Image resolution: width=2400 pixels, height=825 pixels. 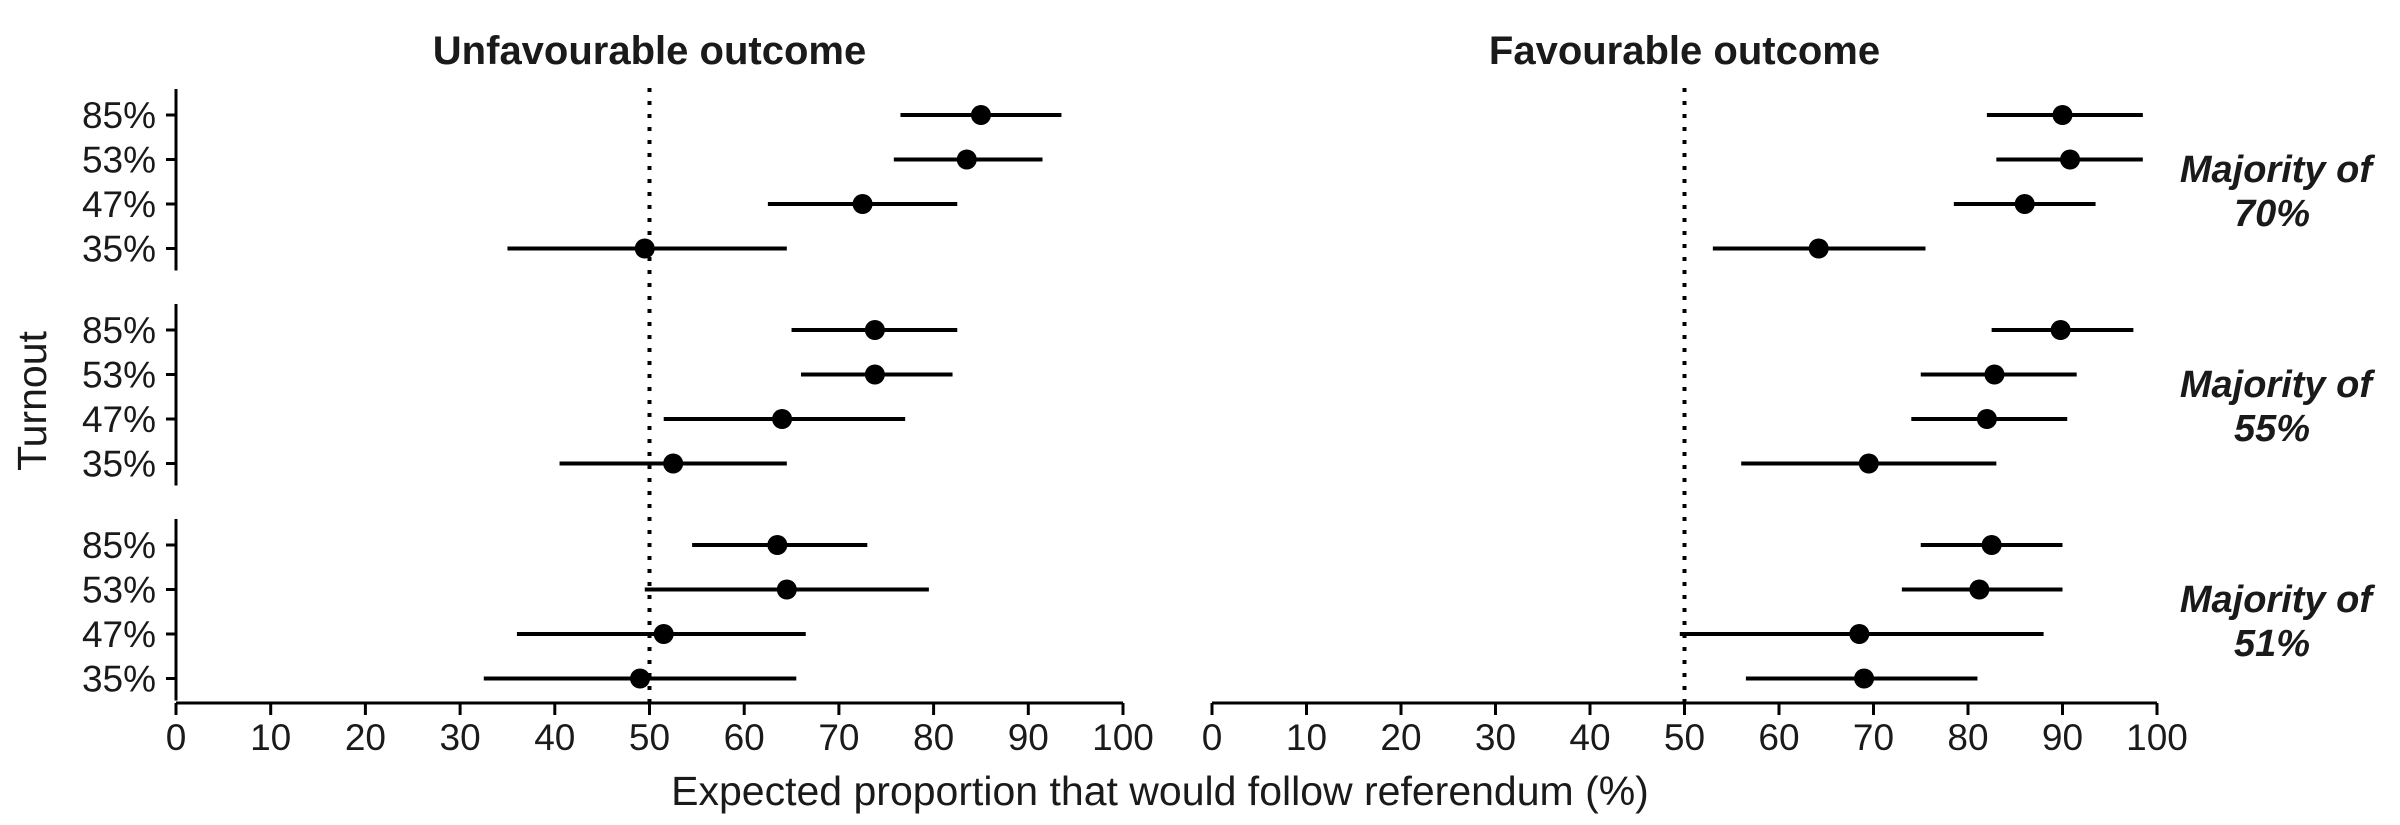 What do you see at coordinates (2272, 644) in the screenshot?
I see `row-label-line2-2: 51%` at bounding box center [2272, 644].